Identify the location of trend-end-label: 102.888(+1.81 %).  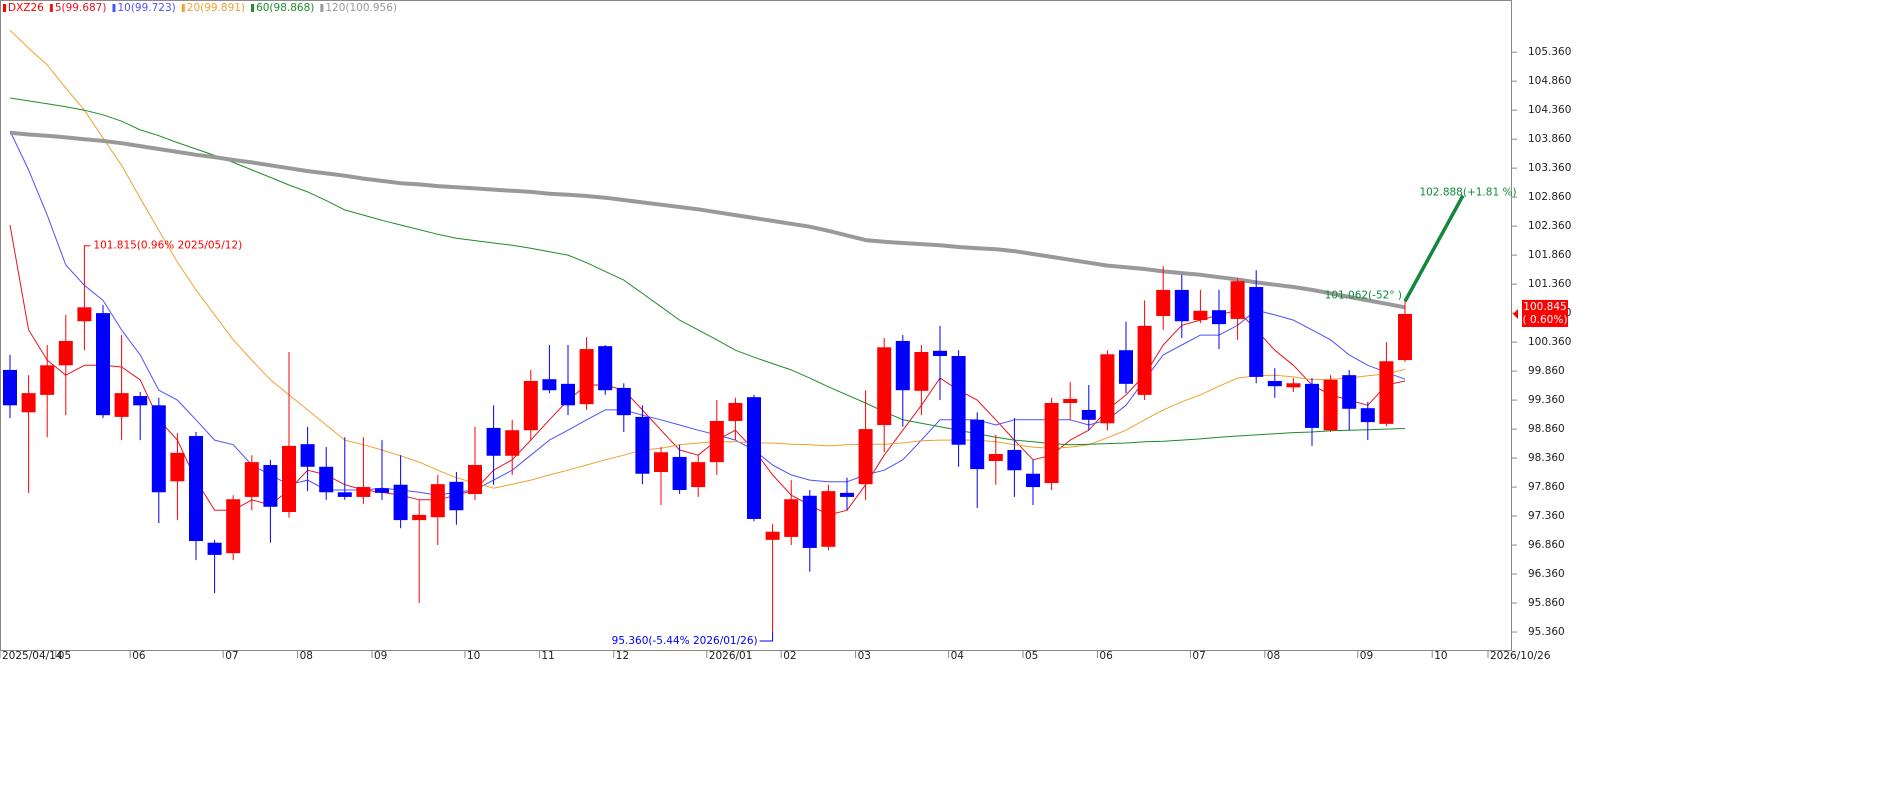
(1467, 193).